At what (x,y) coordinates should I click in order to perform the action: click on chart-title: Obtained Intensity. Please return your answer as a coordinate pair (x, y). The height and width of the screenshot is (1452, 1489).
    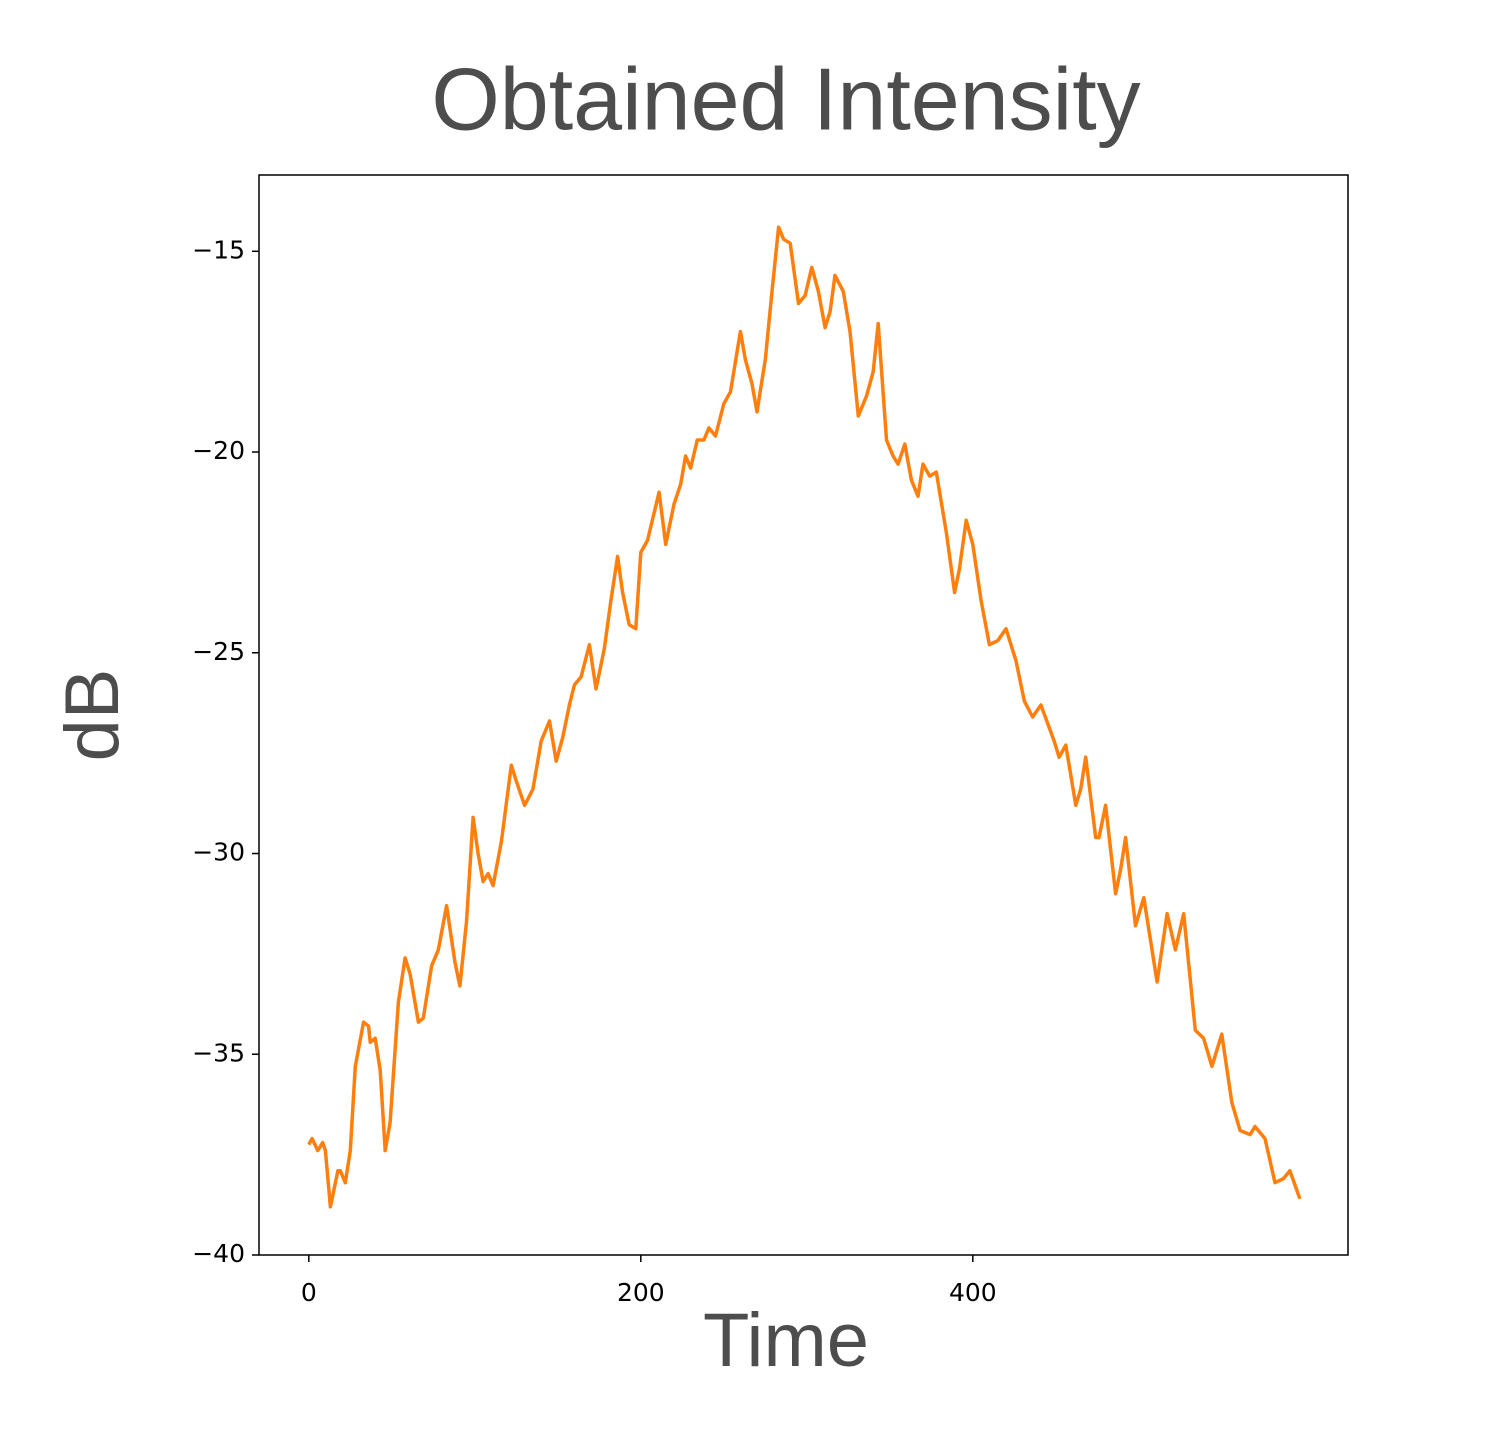
    Looking at the image, I should click on (785, 98).